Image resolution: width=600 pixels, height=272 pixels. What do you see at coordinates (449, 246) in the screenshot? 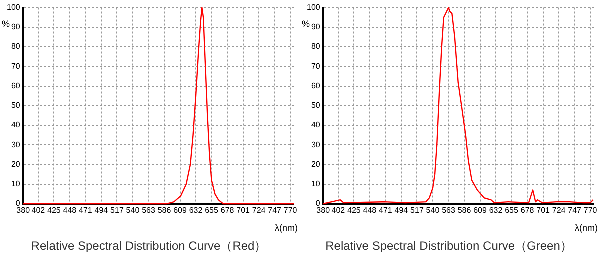
I see `text: Relative Spectral Distribution Curve（Green）` at bounding box center [449, 246].